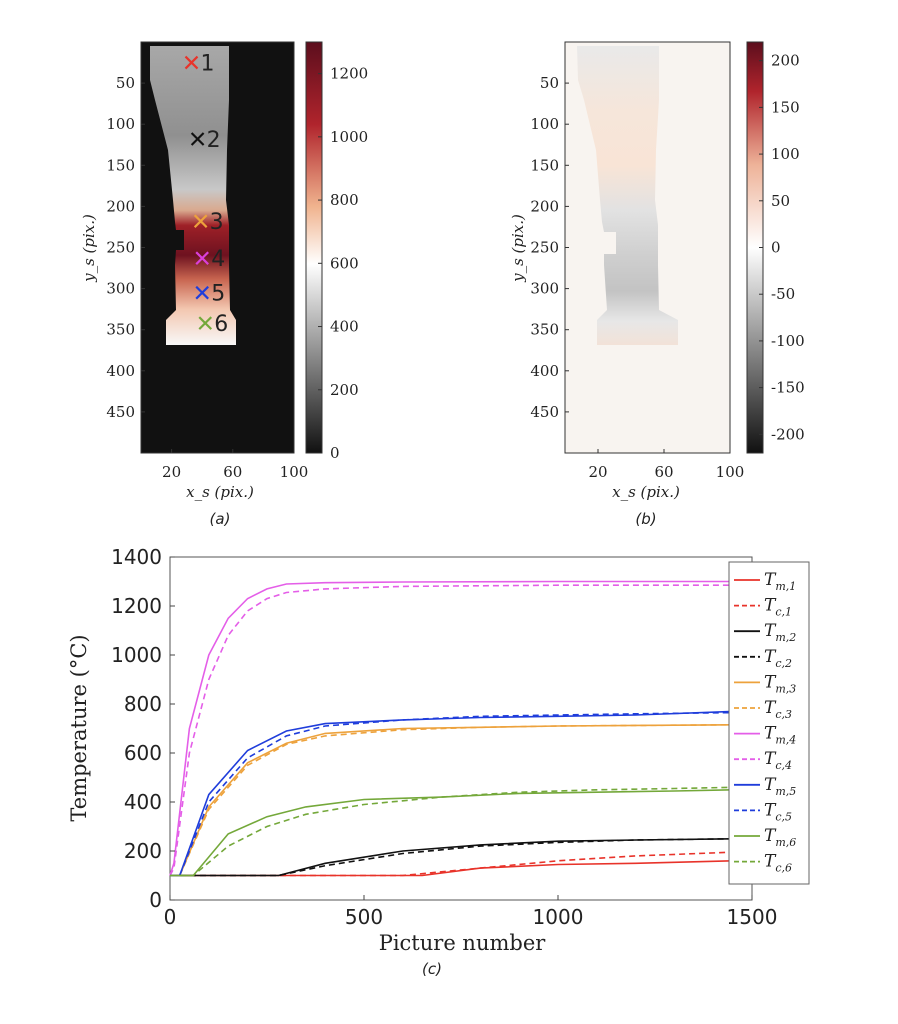 The height and width of the screenshot is (1024, 898). I want to click on legend-item: Tc,3, so click(763, 709).